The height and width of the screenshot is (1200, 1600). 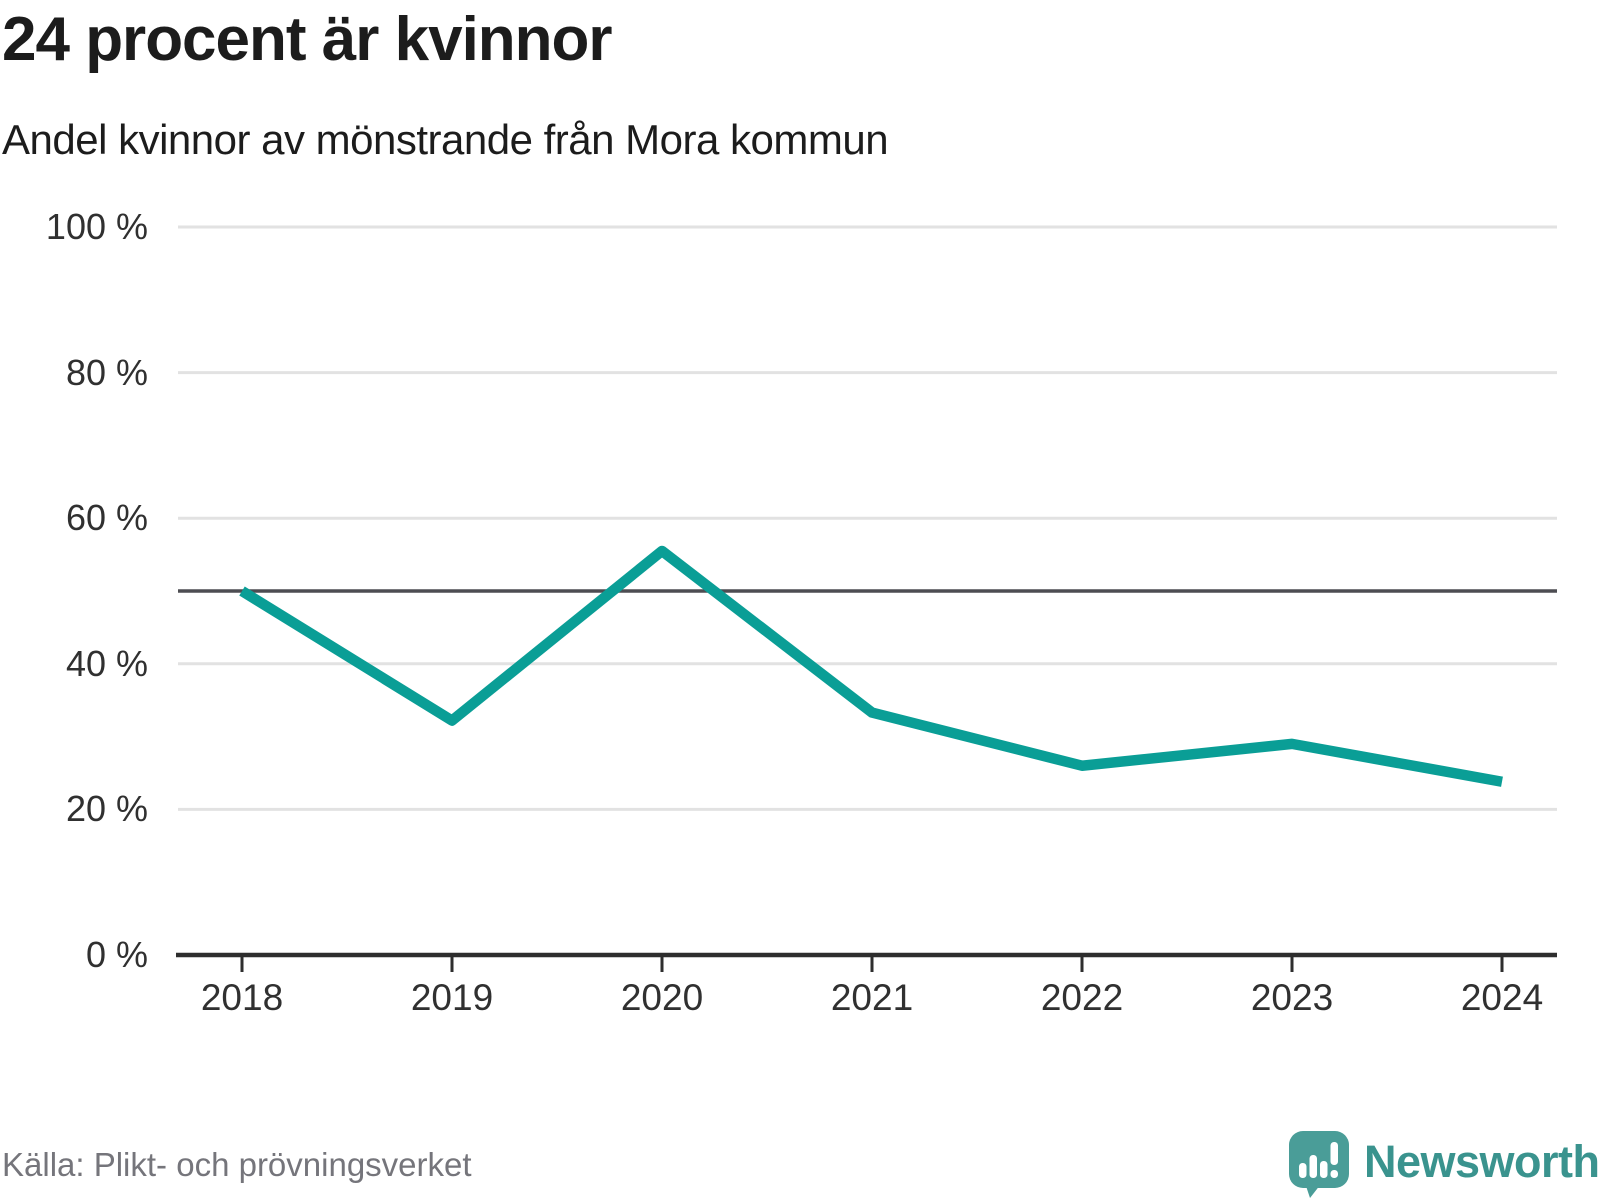 What do you see at coordinates (106, 518) in the screenshot?
I see `y-tick-label-60: 60 %` at bounding box center [106, 518].